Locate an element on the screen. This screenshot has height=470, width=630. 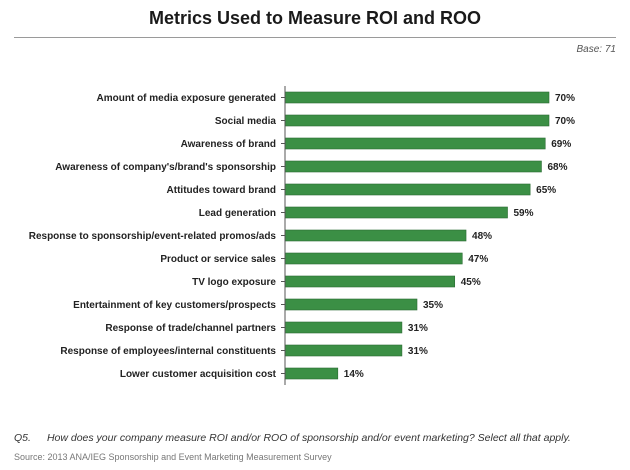
category-label: Entertainment of key customers/prospects is located at coordinates (174, 305).